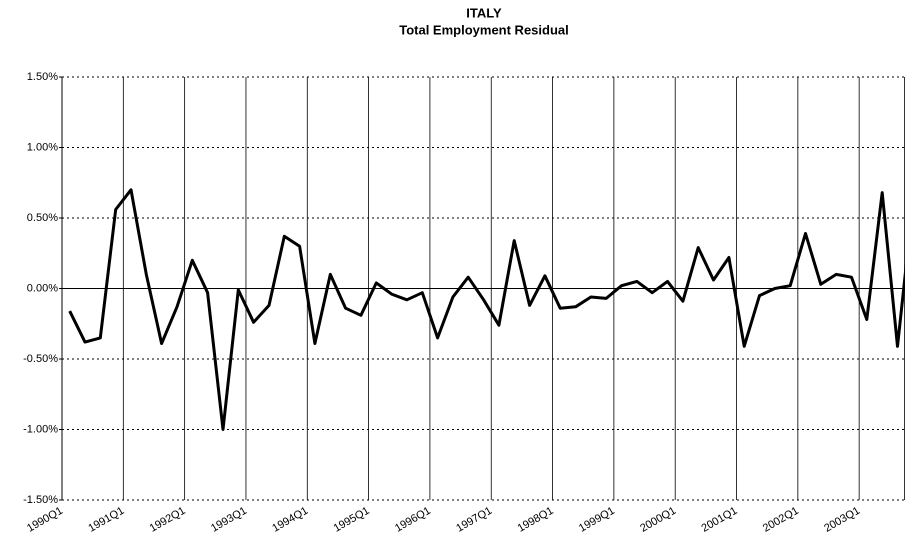 This screenshot has height=551, width=905. Describe the element at coordinates (42, 77) in the screenshot. I see `y-tick-label: 1.50%` at that location.